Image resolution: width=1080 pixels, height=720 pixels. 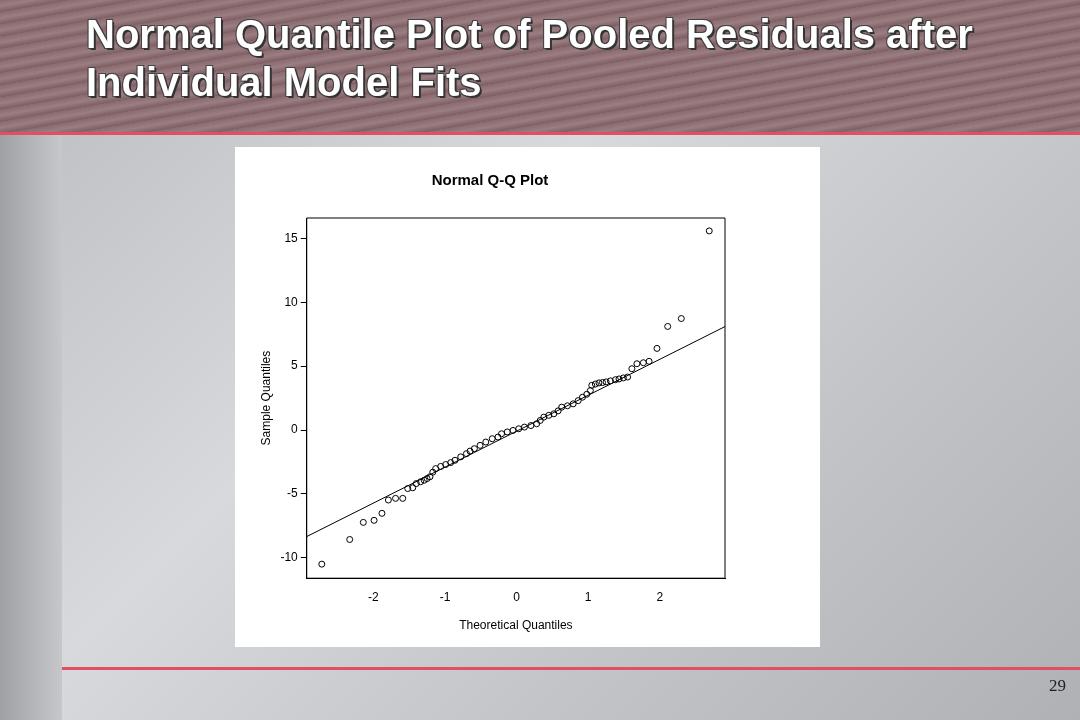 What do you see at coordinates (517, 596) in the screenshot?
I see `x-tick-label: 0` at bounding box center [517, 596].